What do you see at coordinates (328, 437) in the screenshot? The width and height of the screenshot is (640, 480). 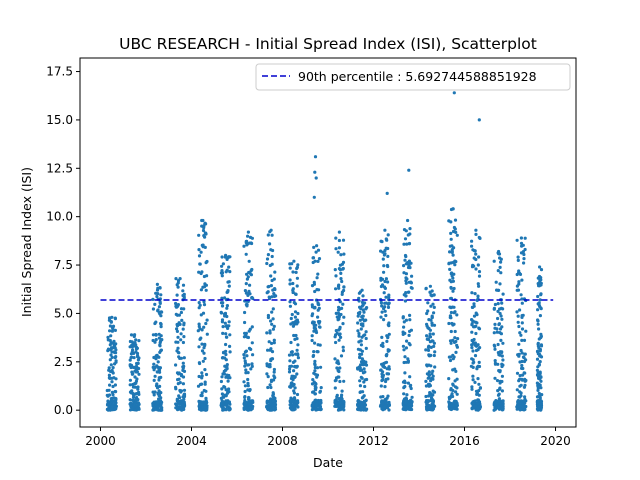 I see `x-ticks: 2000 2004 2008 2012 2016 2020` at bounding box center [328, 437].